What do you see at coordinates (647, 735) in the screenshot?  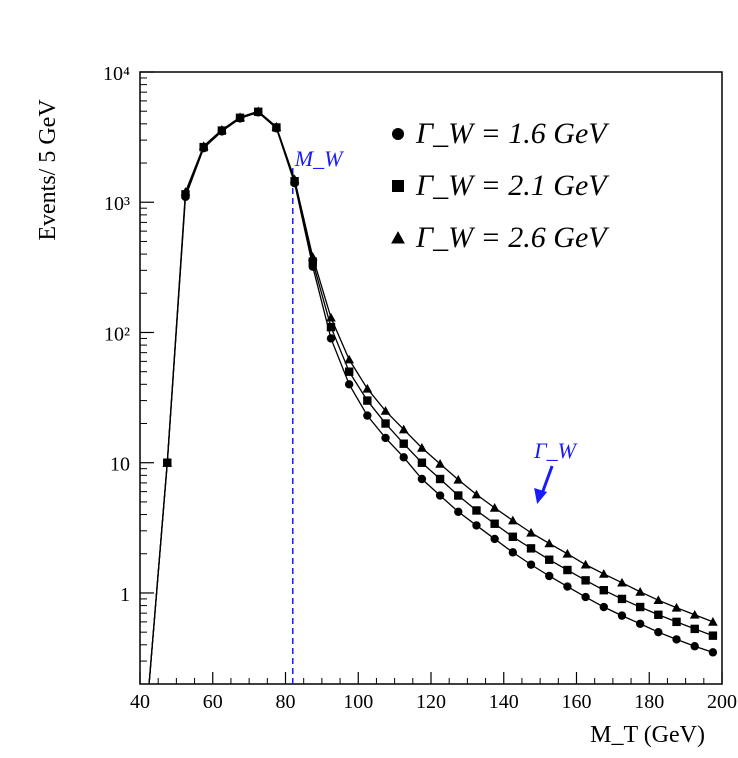 I see `x-axis-label: M_T (GeV)` at bounding box center [647, 735].